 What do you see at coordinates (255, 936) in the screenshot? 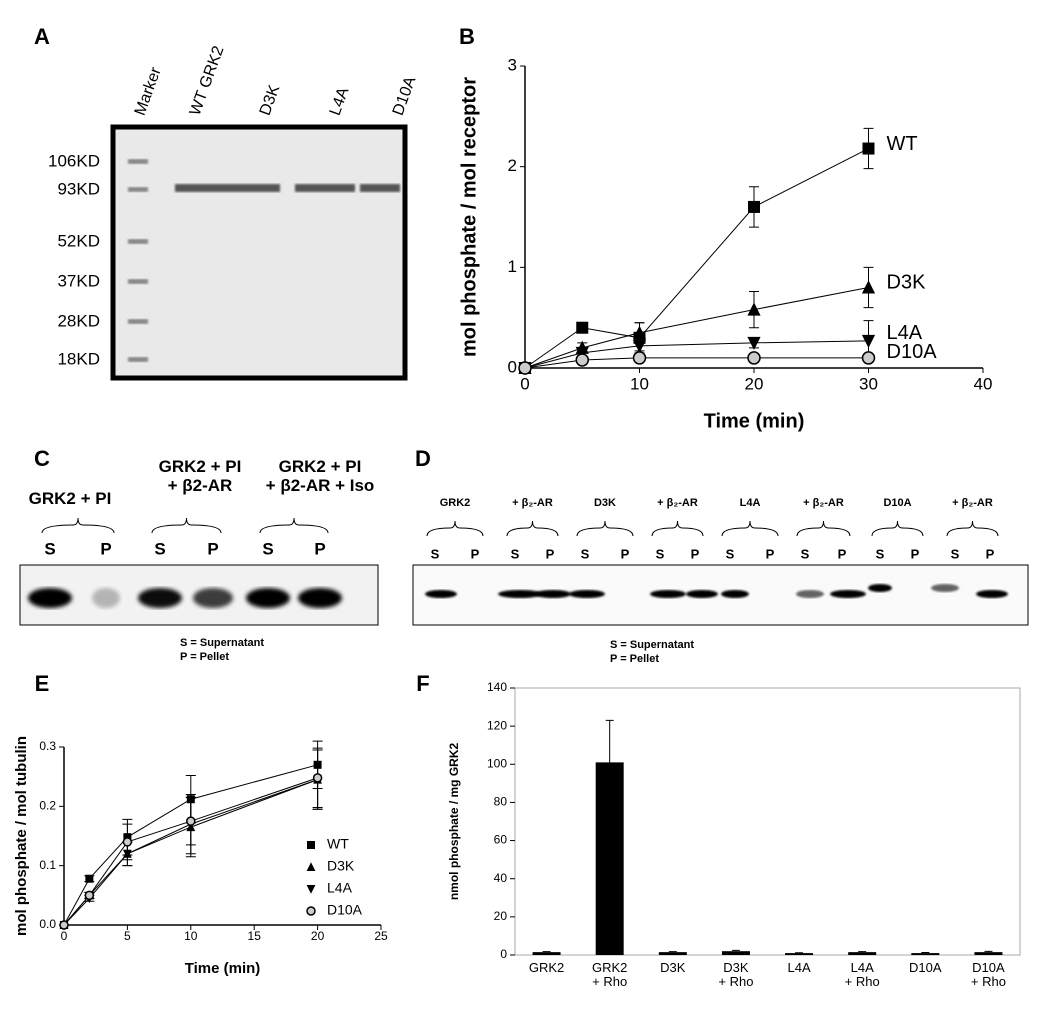
I see `x-tick-label: 15` at bounding box center [255, 936].